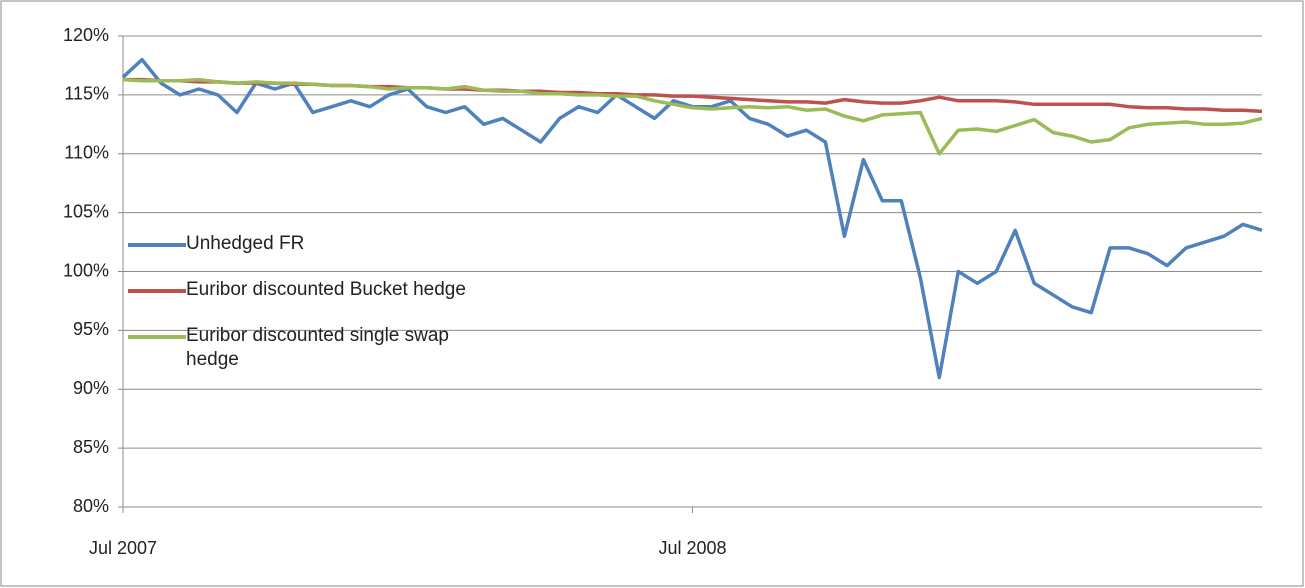 The image size is (1305, 588). I want to click on y-tick-label: 95%, so click(91, 329).